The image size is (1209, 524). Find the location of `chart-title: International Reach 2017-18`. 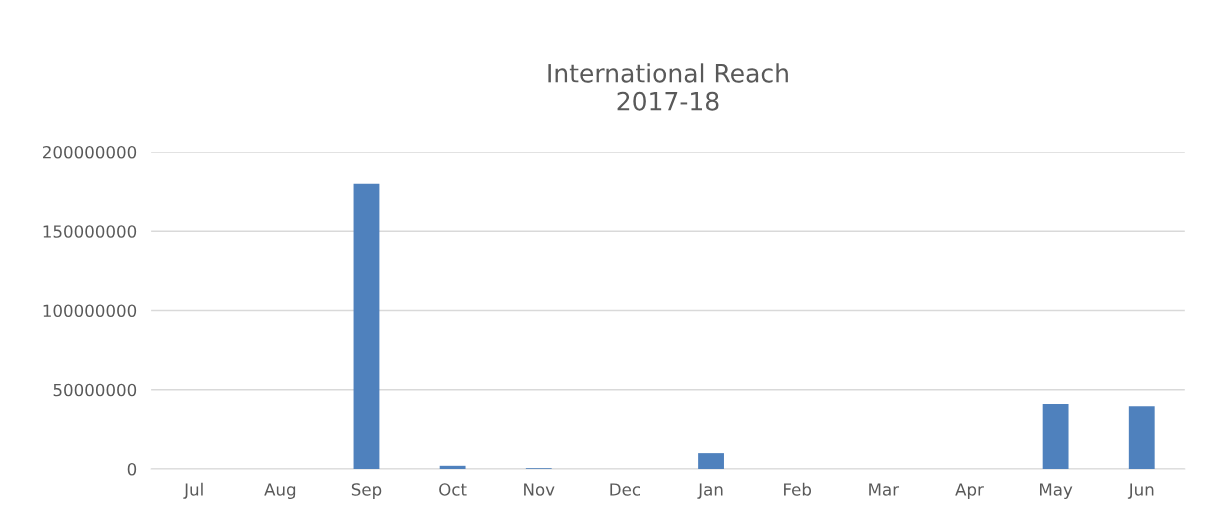

chart-title: International Reach 2017-18 is located at coordinates (668, 87).